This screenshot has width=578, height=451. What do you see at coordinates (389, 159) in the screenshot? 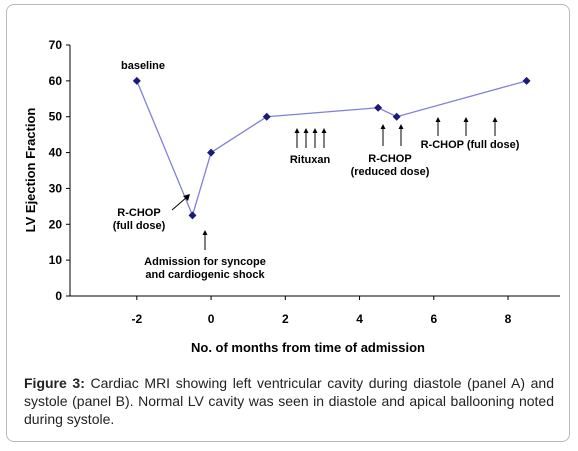
I see `annotation-rchop-reduced-1: R-CHOP` at bounding box center [389, 159].